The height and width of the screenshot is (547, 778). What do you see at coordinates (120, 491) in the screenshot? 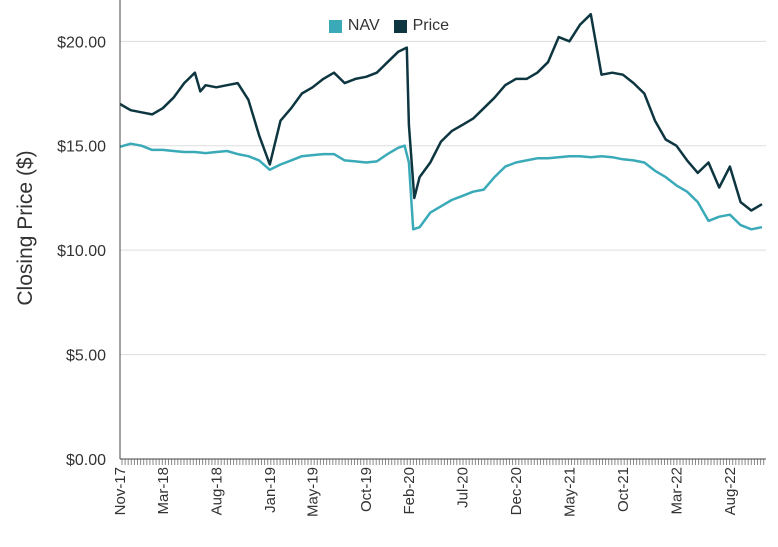
I see `x-tick-label: Nov-17` at bounding box center [120, 491].